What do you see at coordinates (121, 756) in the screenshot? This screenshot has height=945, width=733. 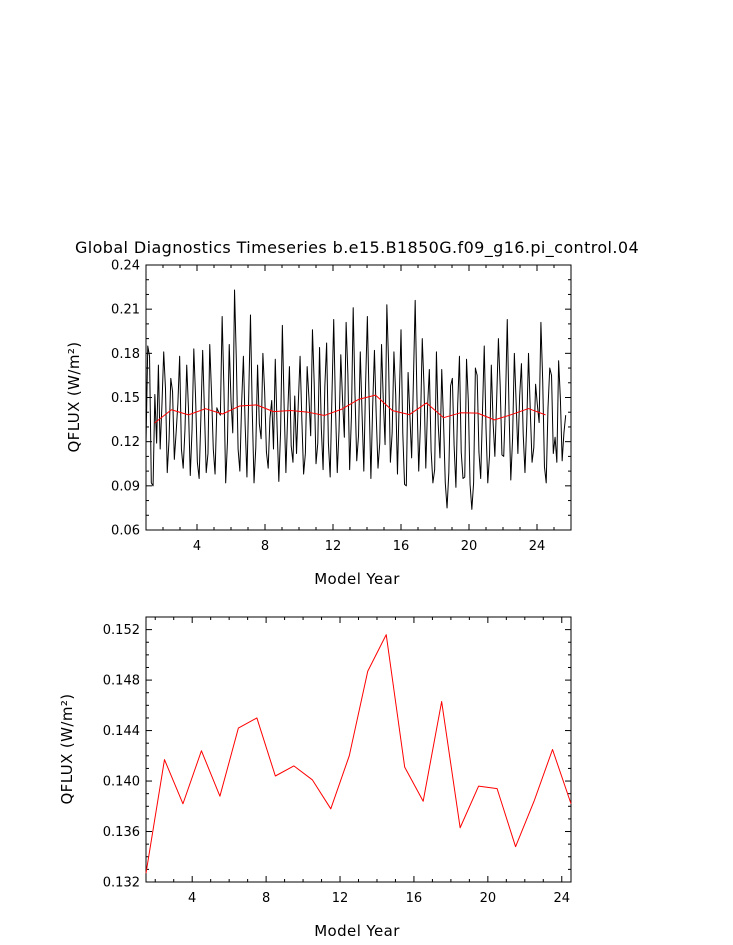 I see `bottom-y-tick-labels: 0.132 0.136 0.140 0.144 0.148 0.152` at bounding box center [121, 756].